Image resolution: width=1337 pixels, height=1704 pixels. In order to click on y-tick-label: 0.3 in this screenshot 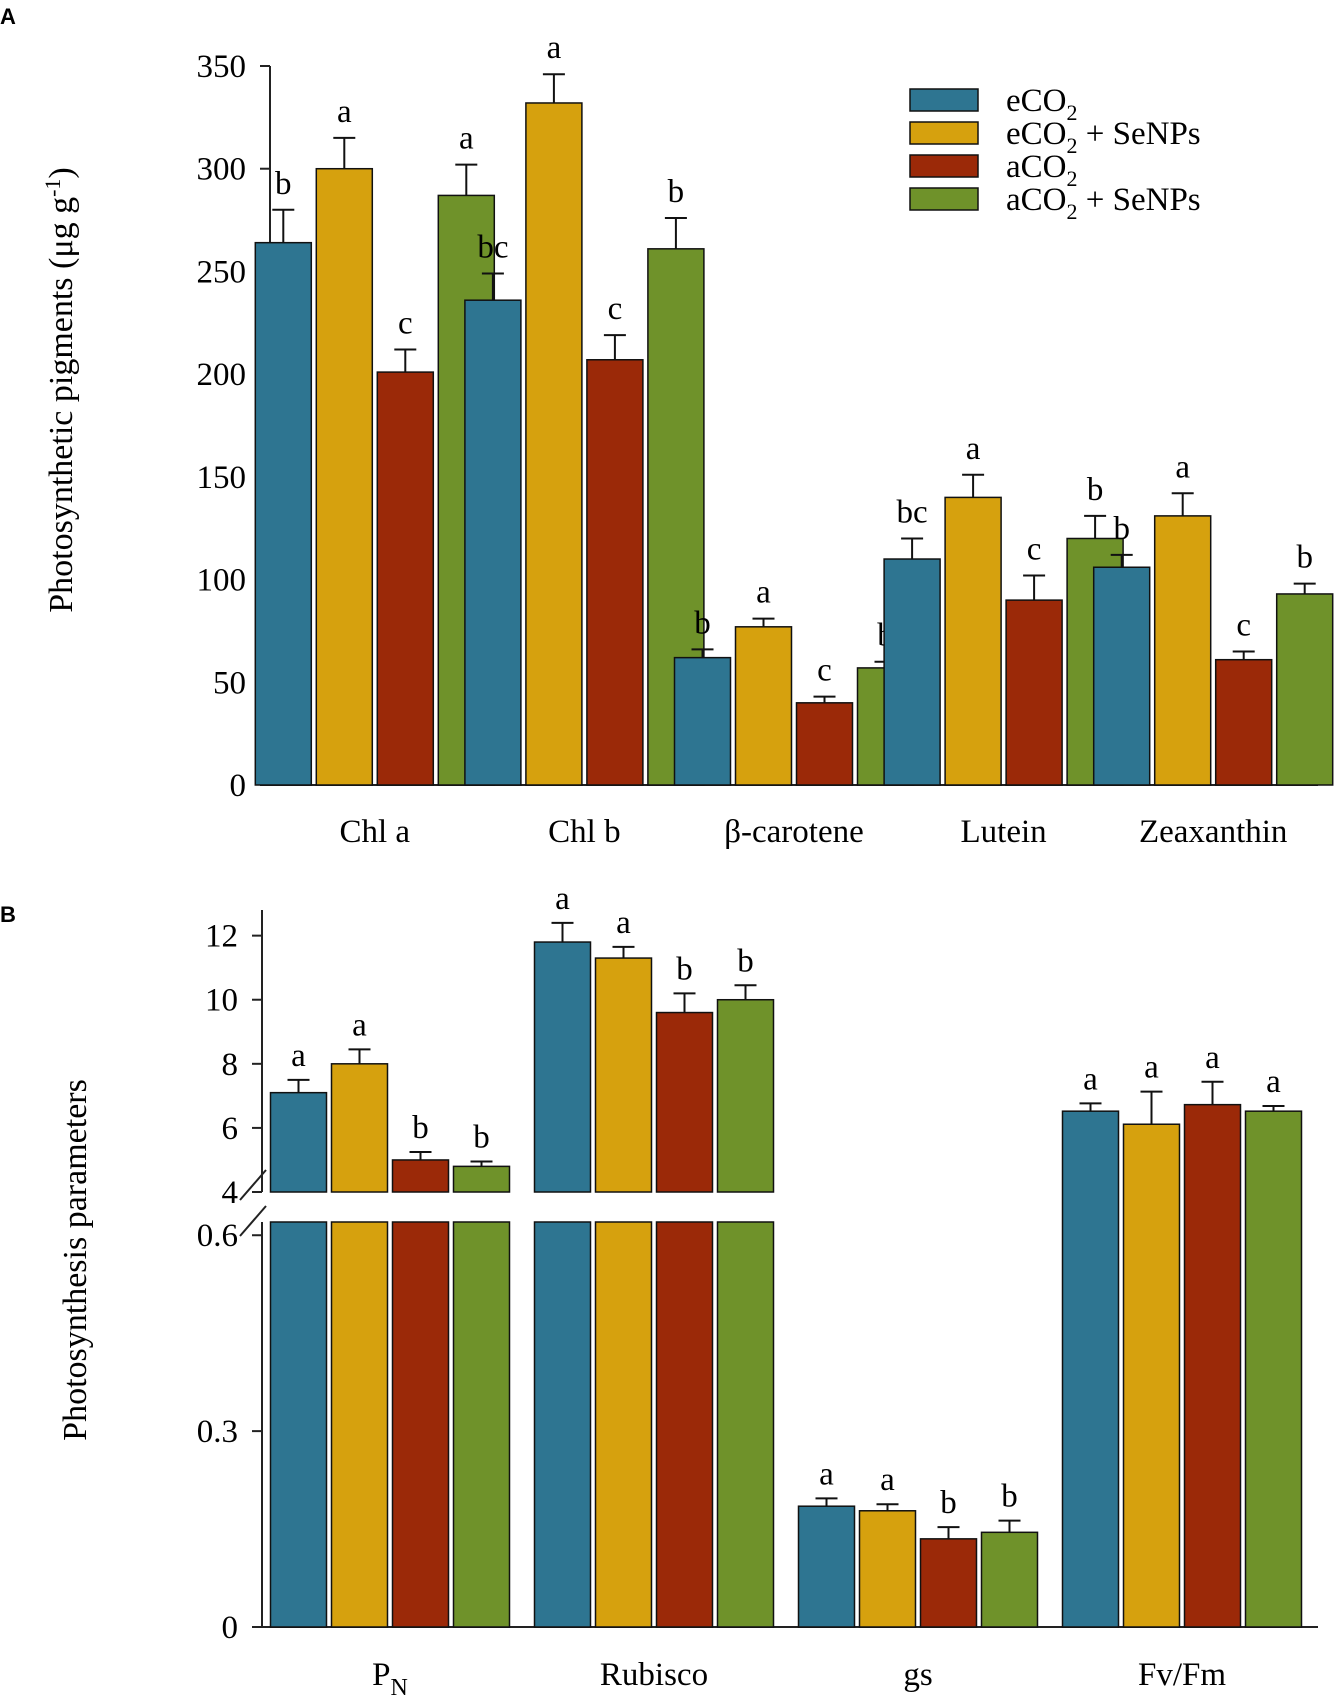, I will do `click(217, 1432)`.